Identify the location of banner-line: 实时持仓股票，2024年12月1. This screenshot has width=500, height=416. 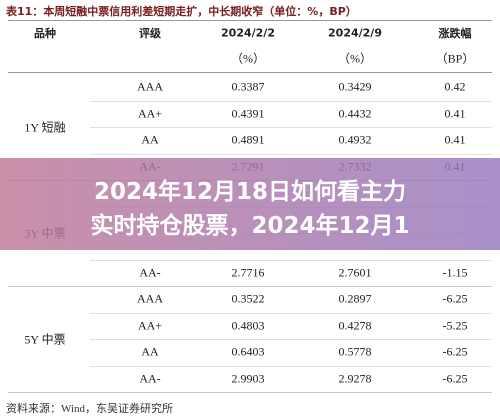
(250, 226).